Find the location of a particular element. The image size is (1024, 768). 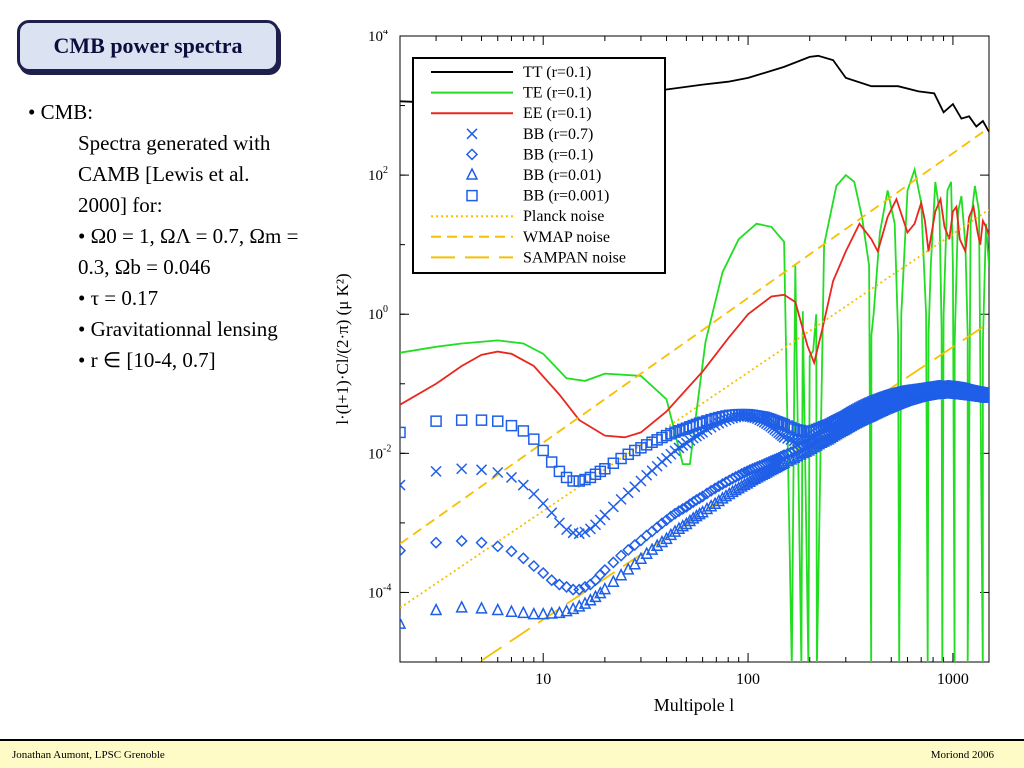

notes-r-range: • r ∈ [10-4, 0.7] is located at coordinates (147, 360).